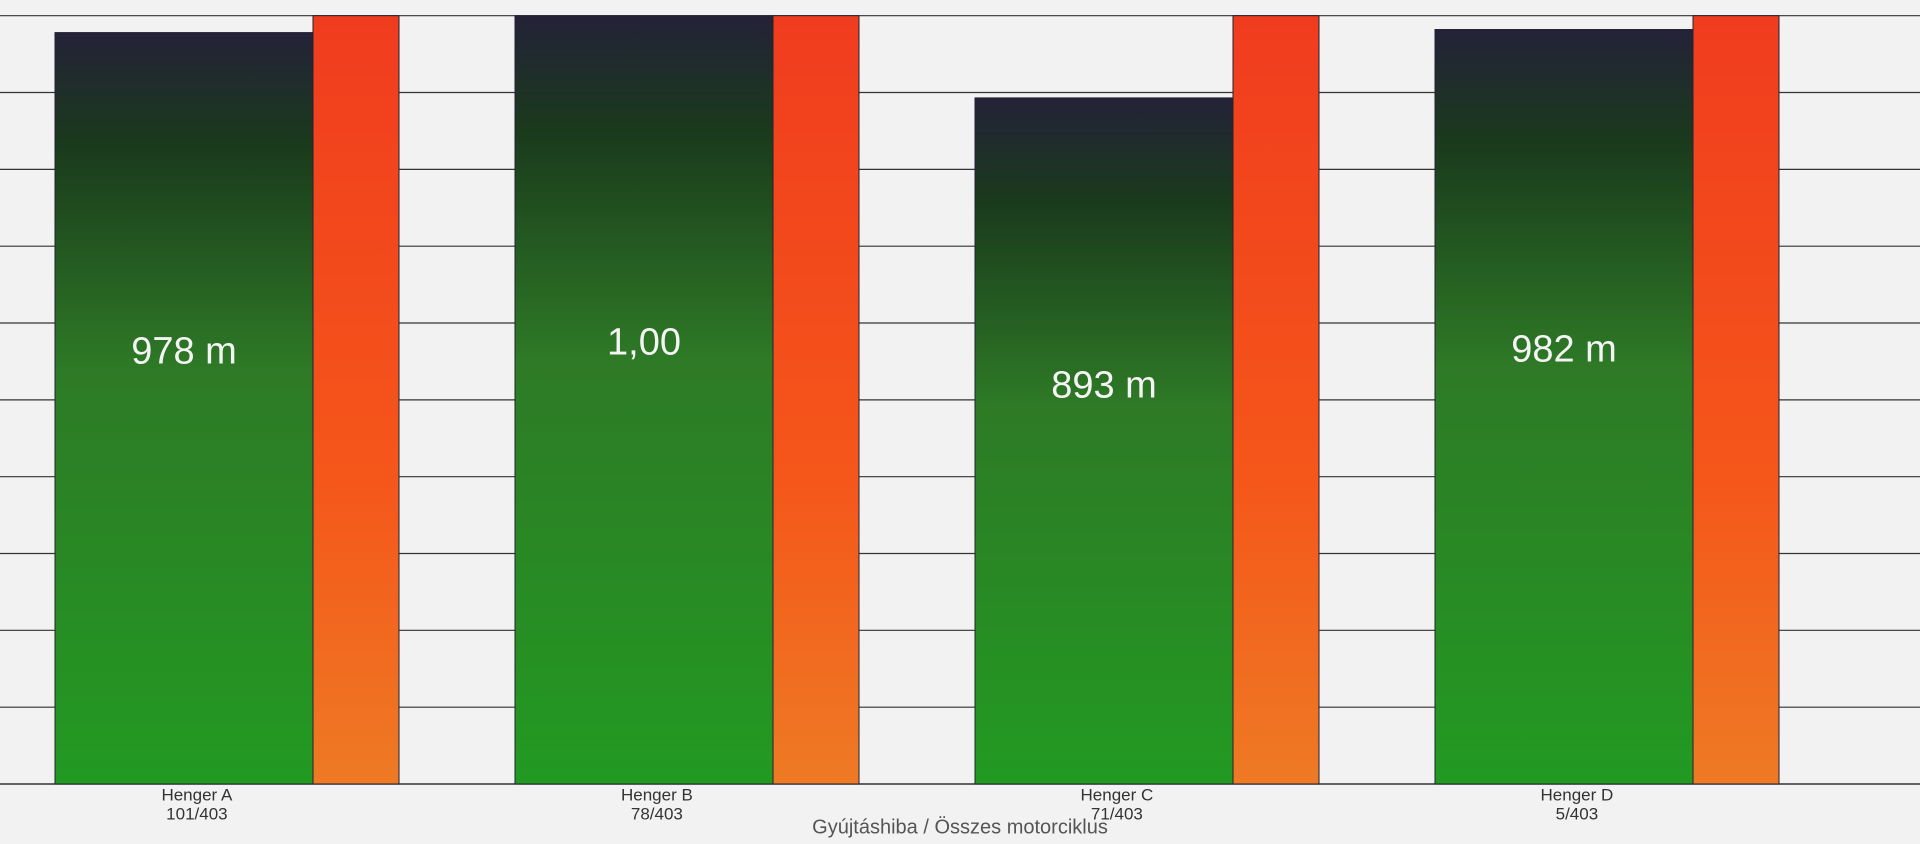 Image resolution: width=1920 pixels, height=844 pixels. Describe the element at coordinates (197, 794) in the screenshot. I see `x-tick-label: Henger A` at that location.